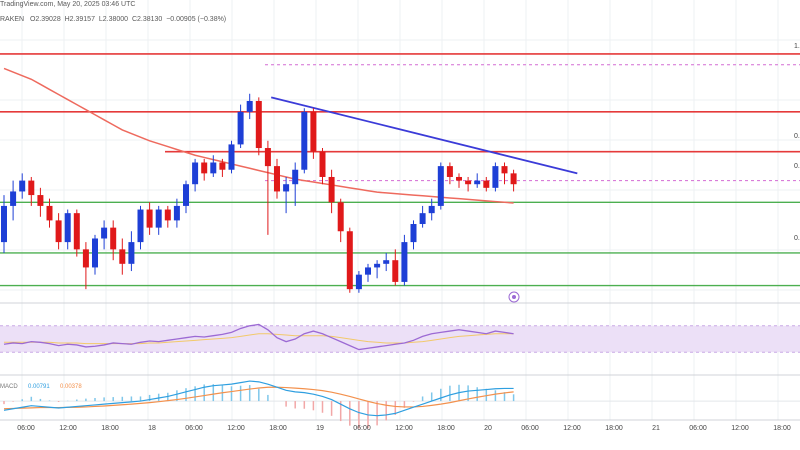  Describe the element at coordinates (96, 4) in the screenshot. I see `timestamp-label: May 20, 2025 03:46 UTC` at that location.